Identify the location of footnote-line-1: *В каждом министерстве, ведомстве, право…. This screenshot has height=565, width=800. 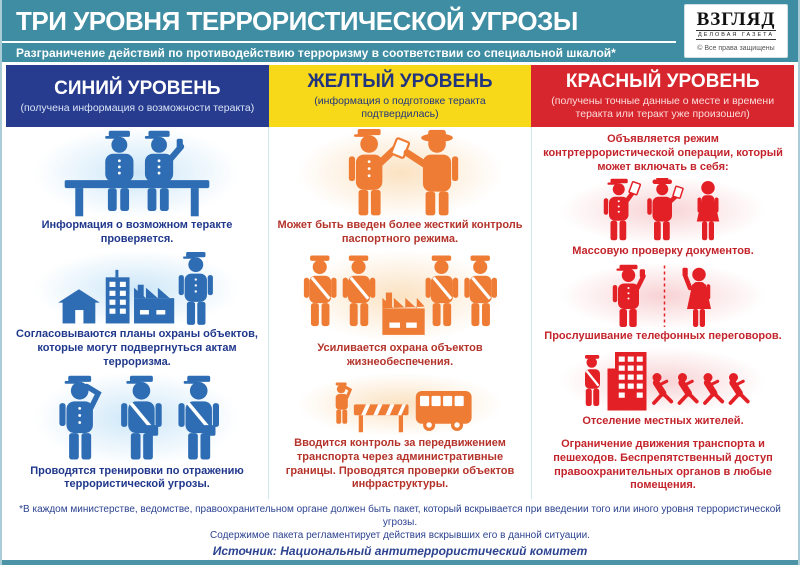
(400, 516).